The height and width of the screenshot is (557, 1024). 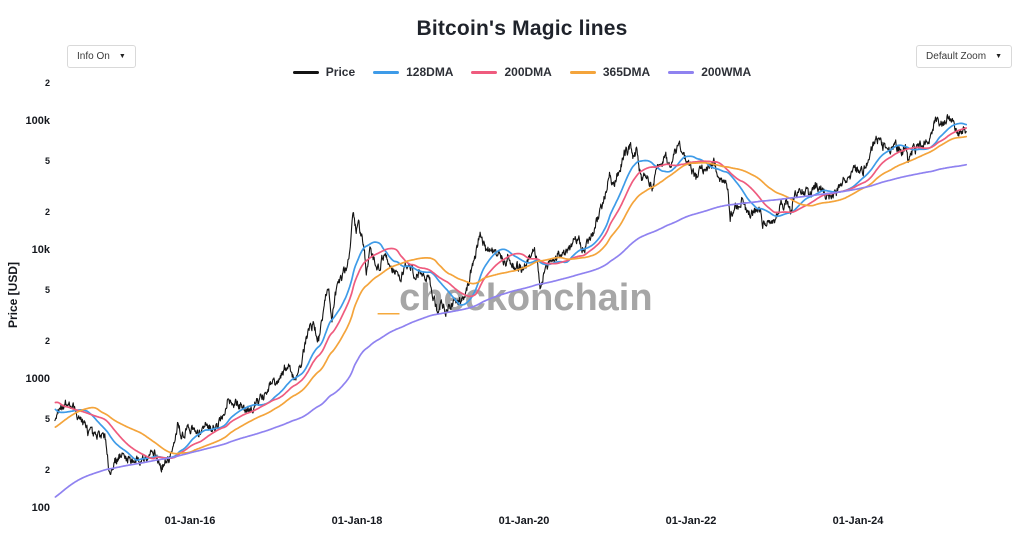 What do you see at coordinates (528, 72) in the screenshot?
I see `legend-label: 200DMA` at bounding box center [528, 72].